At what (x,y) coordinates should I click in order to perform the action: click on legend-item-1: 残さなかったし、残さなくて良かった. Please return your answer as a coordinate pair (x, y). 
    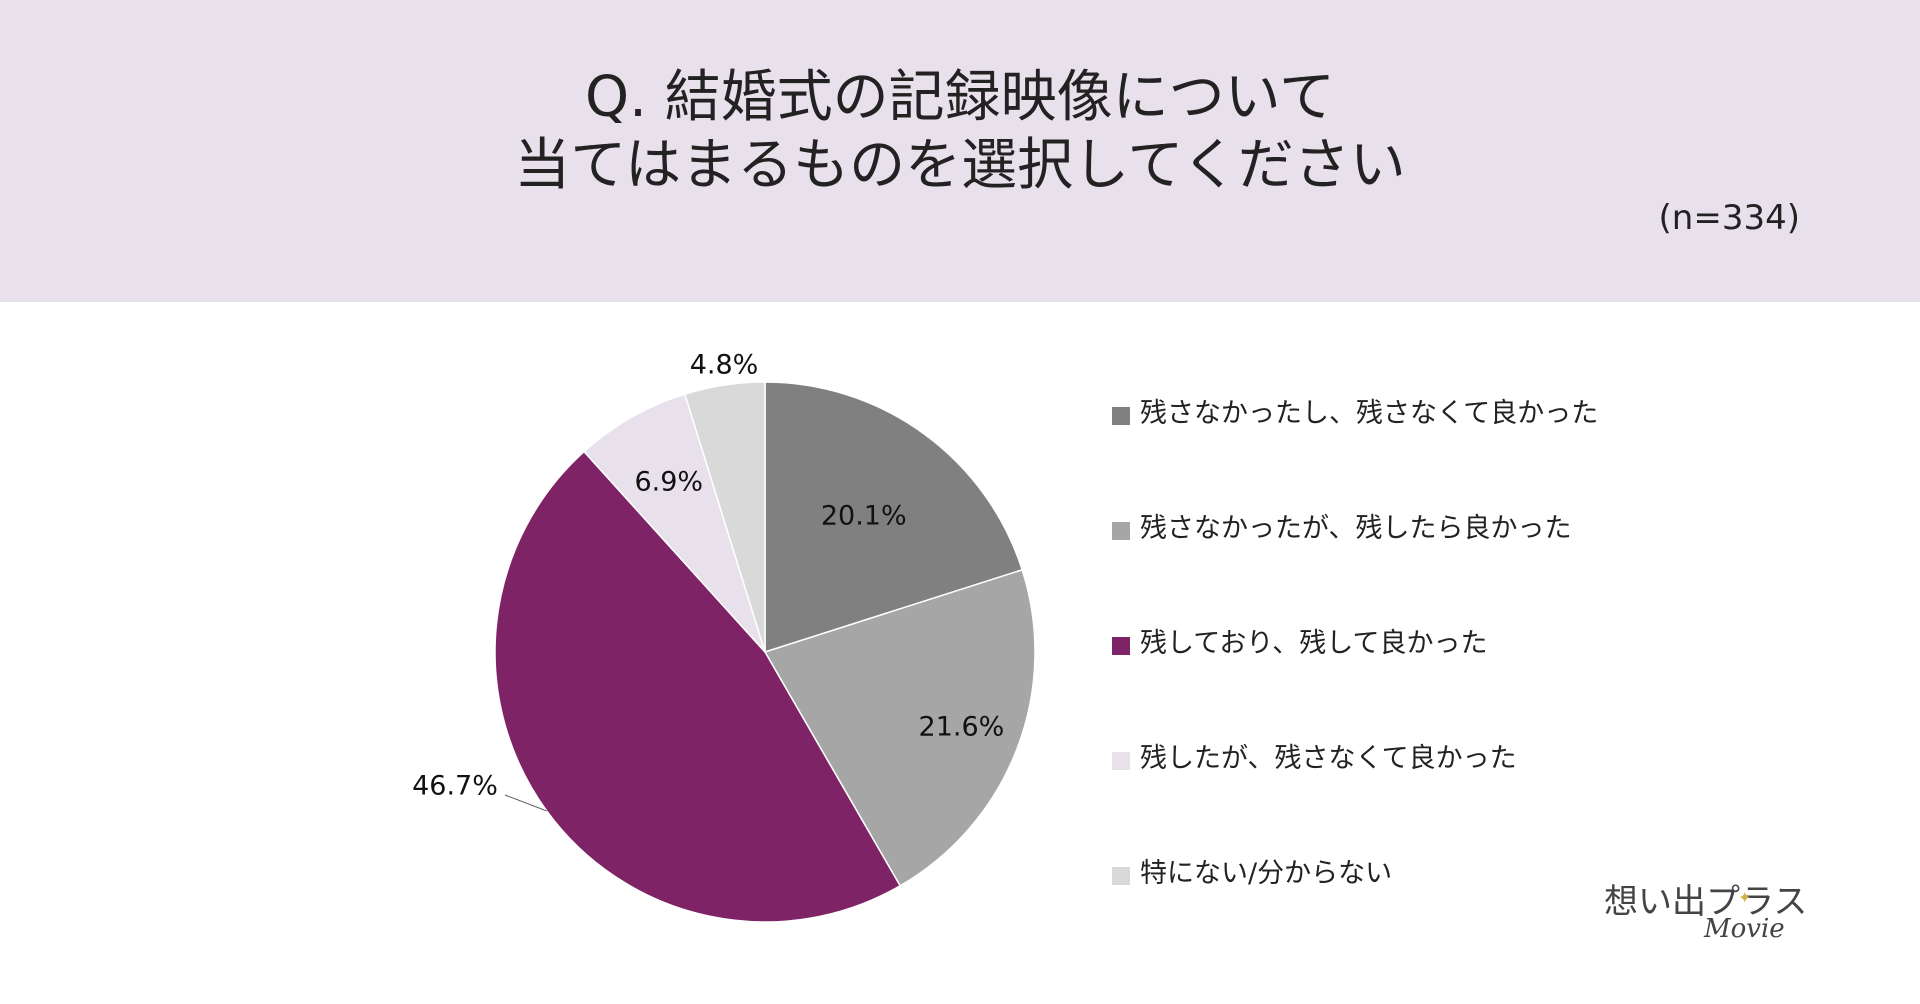
    Looking at the image, I should click on (1355, 441).